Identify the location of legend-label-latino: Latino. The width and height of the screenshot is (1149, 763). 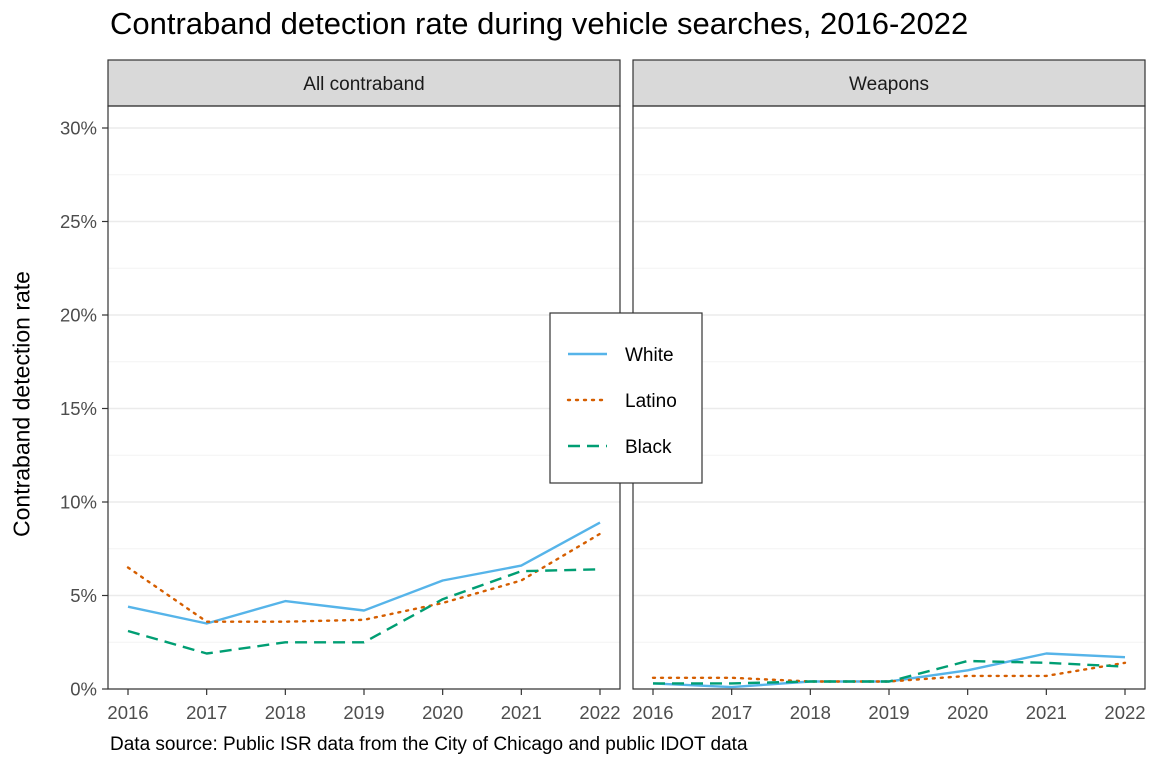
(651, 401).